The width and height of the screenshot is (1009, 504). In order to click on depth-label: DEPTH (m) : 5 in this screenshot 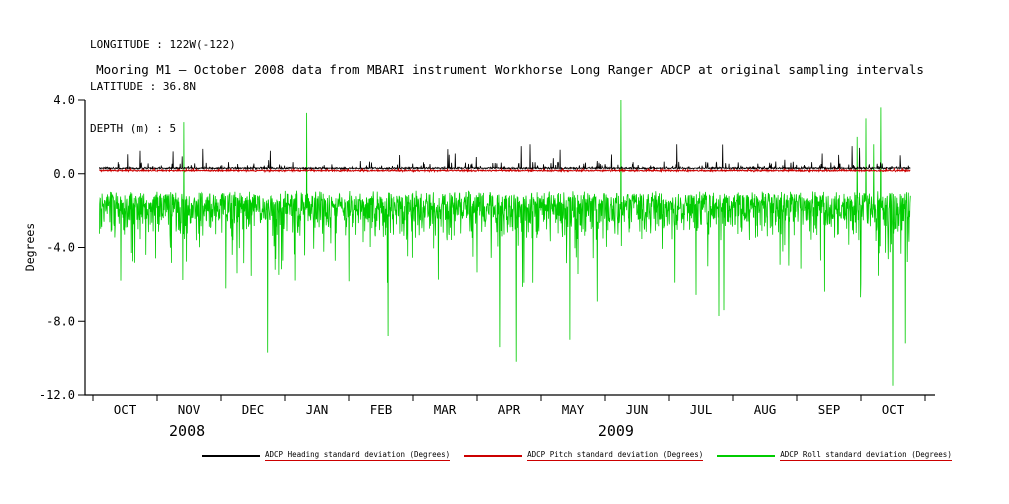, I will do `click(133, 128)`.